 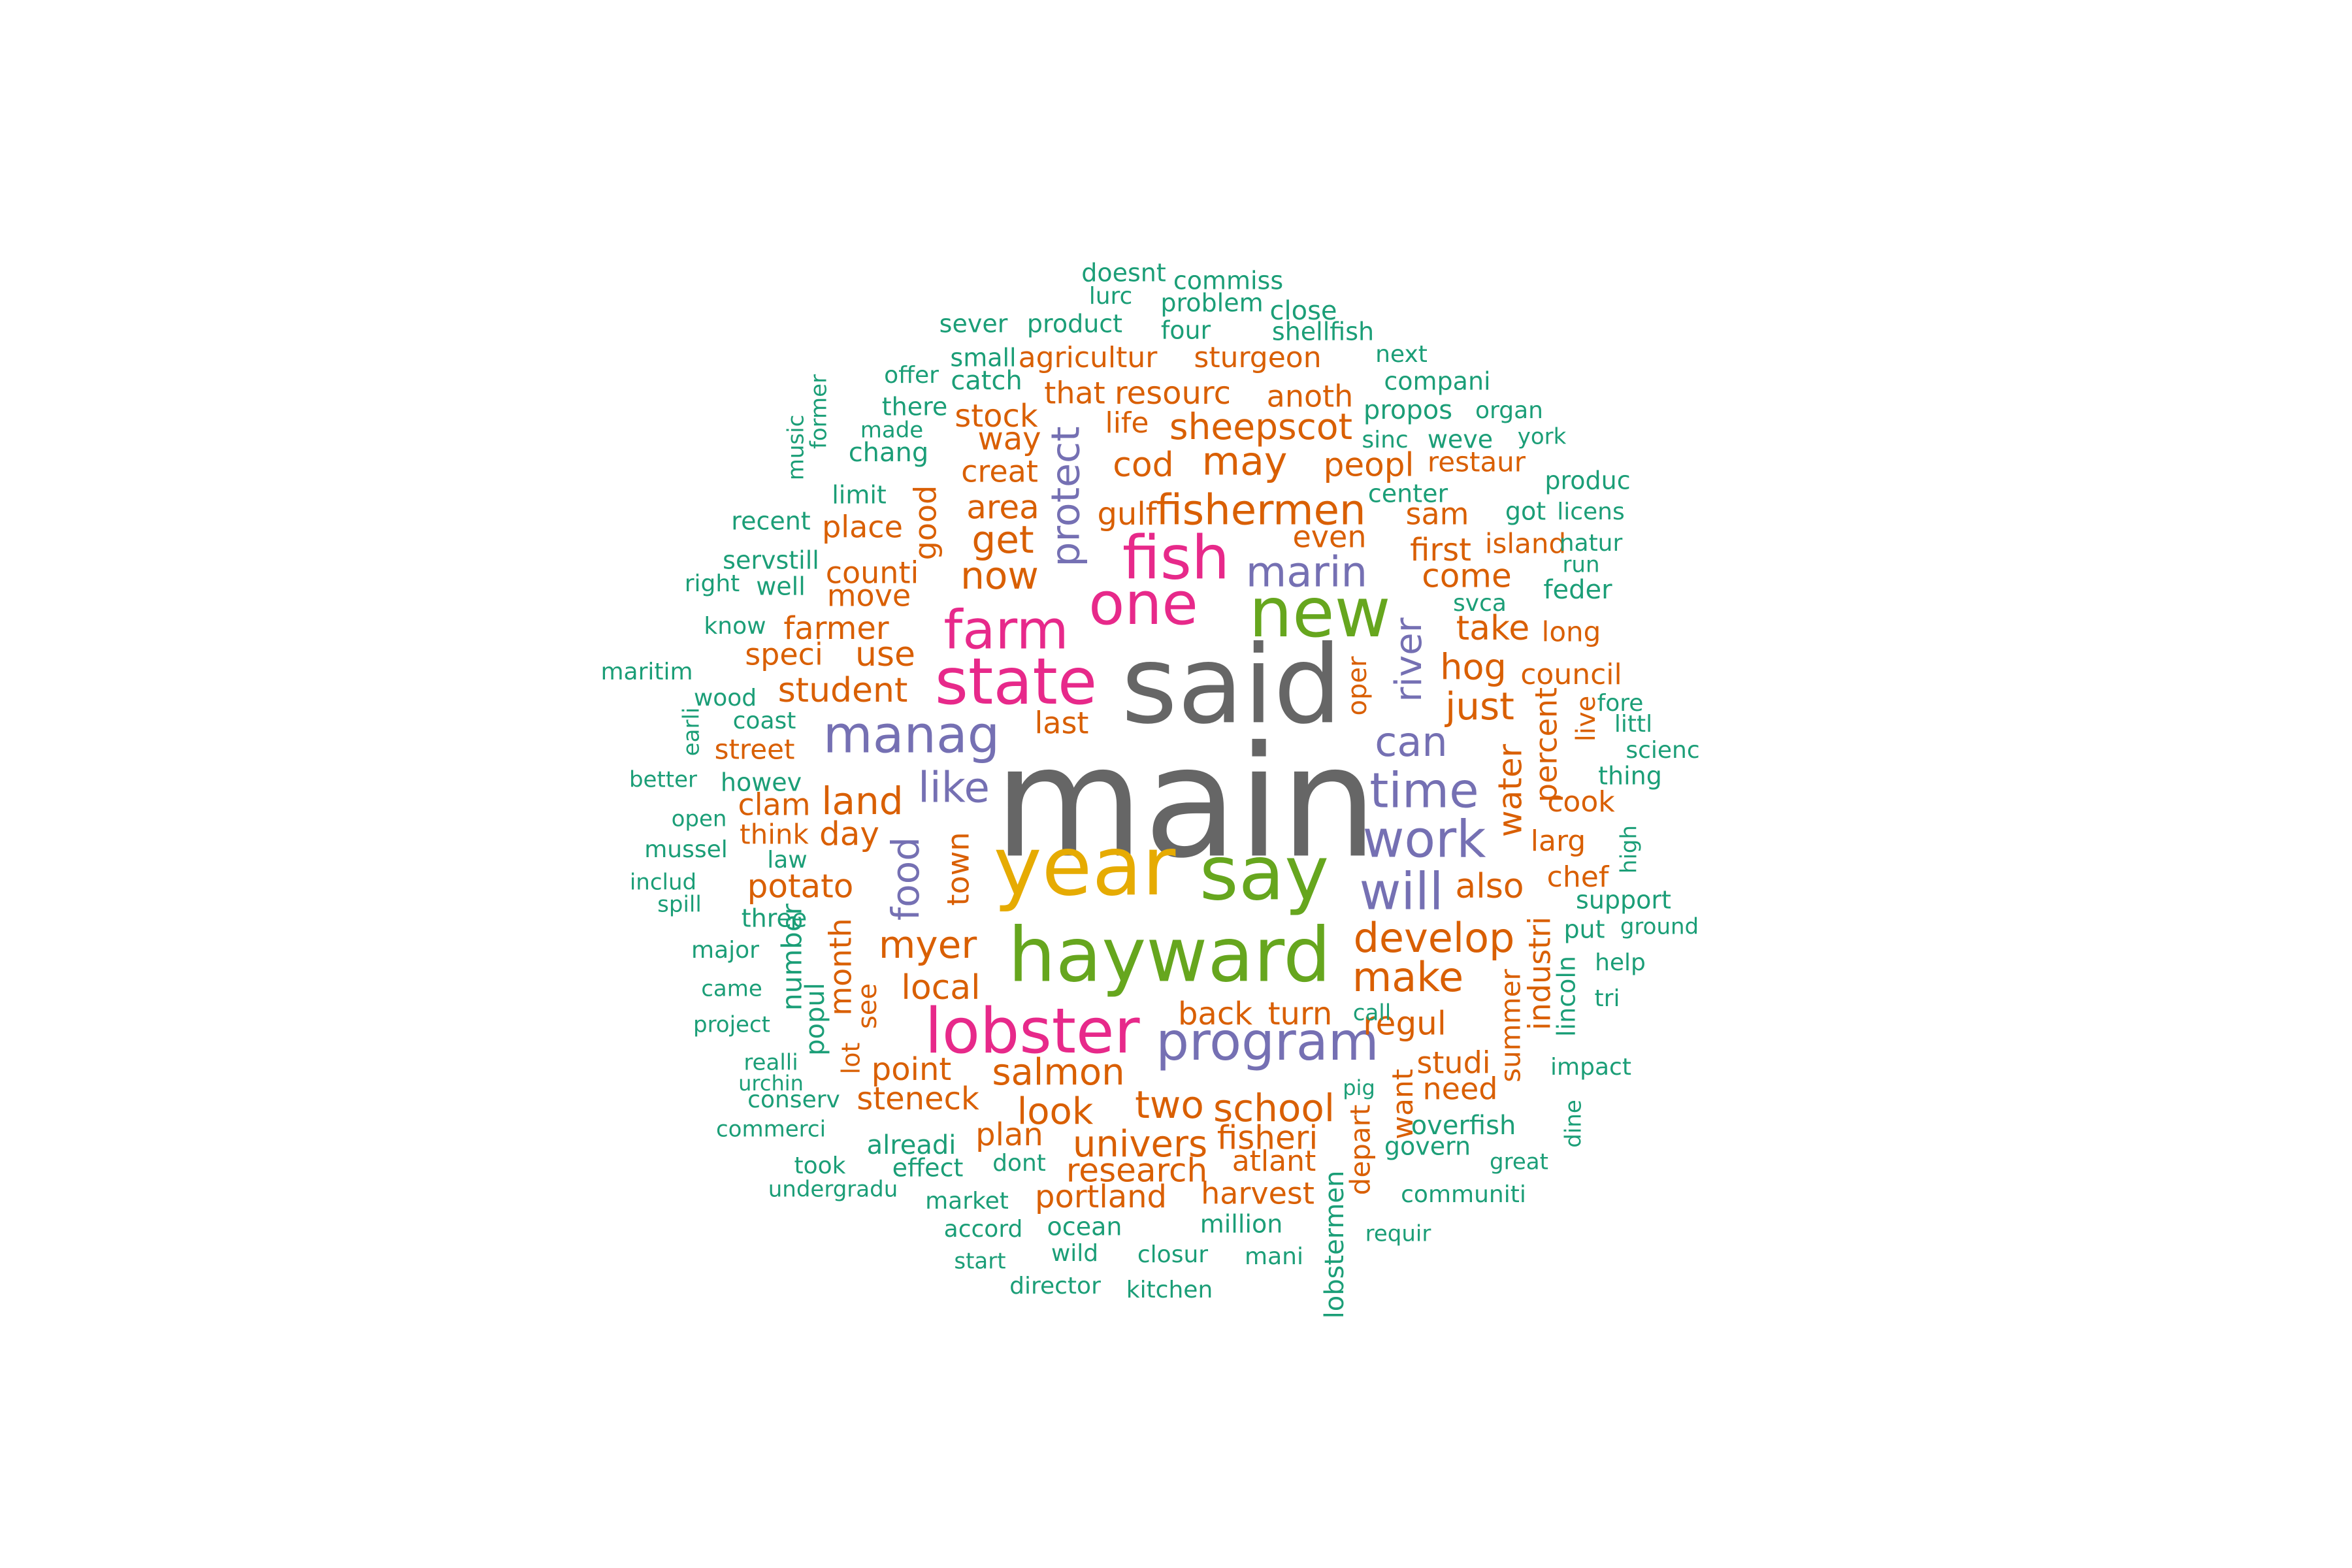 I want to click on word-lot: lot, so click(x=851, y=1059).